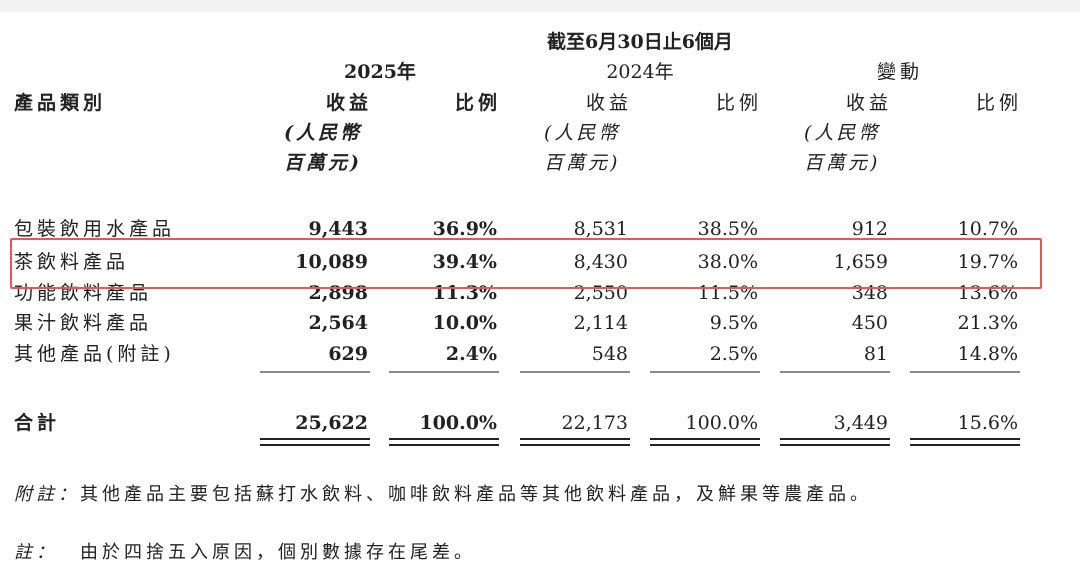  What do you see at coordinates (594, 423) in the screenshot?
I see `total-value-cell: 22,173` at bounding box center [594, 423].